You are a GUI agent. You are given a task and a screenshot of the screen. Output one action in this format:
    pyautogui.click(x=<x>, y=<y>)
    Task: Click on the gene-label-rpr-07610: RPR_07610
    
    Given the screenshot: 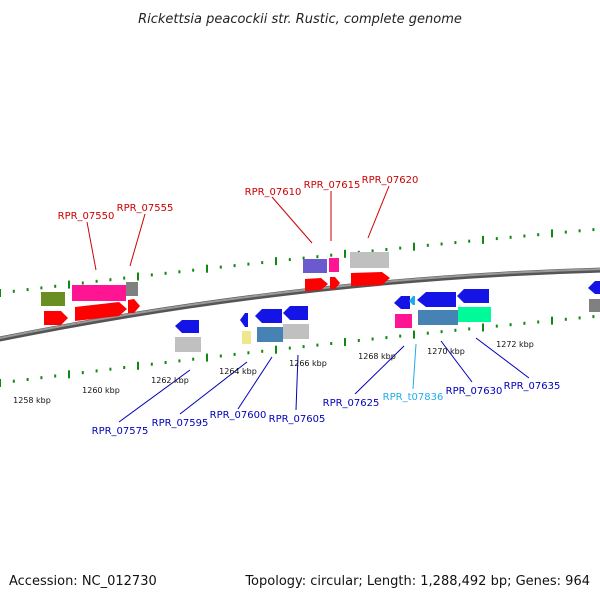 What is the action you would take?
    pyautogui.click(x=273, y=192)
    